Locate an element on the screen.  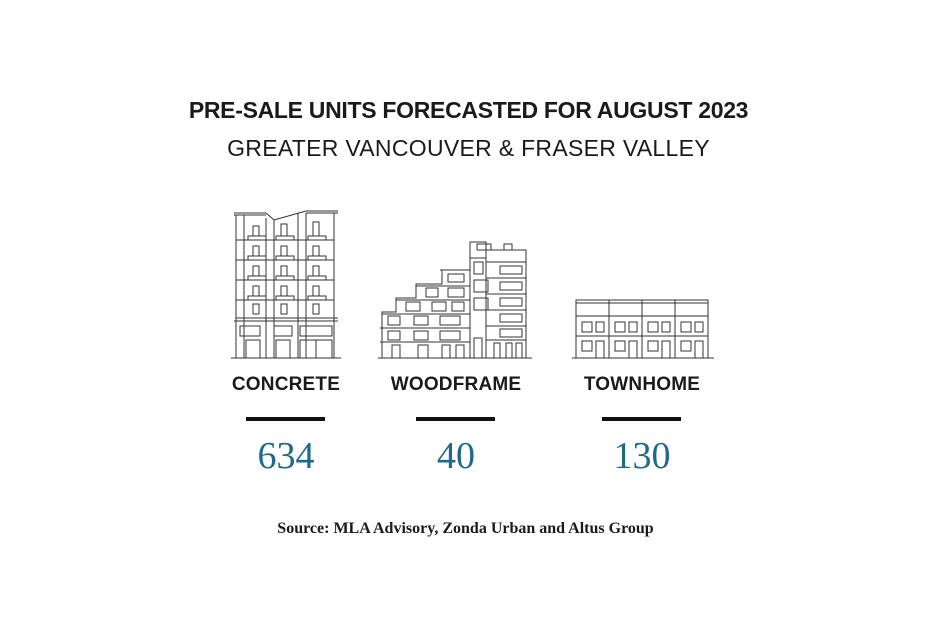
category-label: TOWNHOME is located at coordinates (642, 384).